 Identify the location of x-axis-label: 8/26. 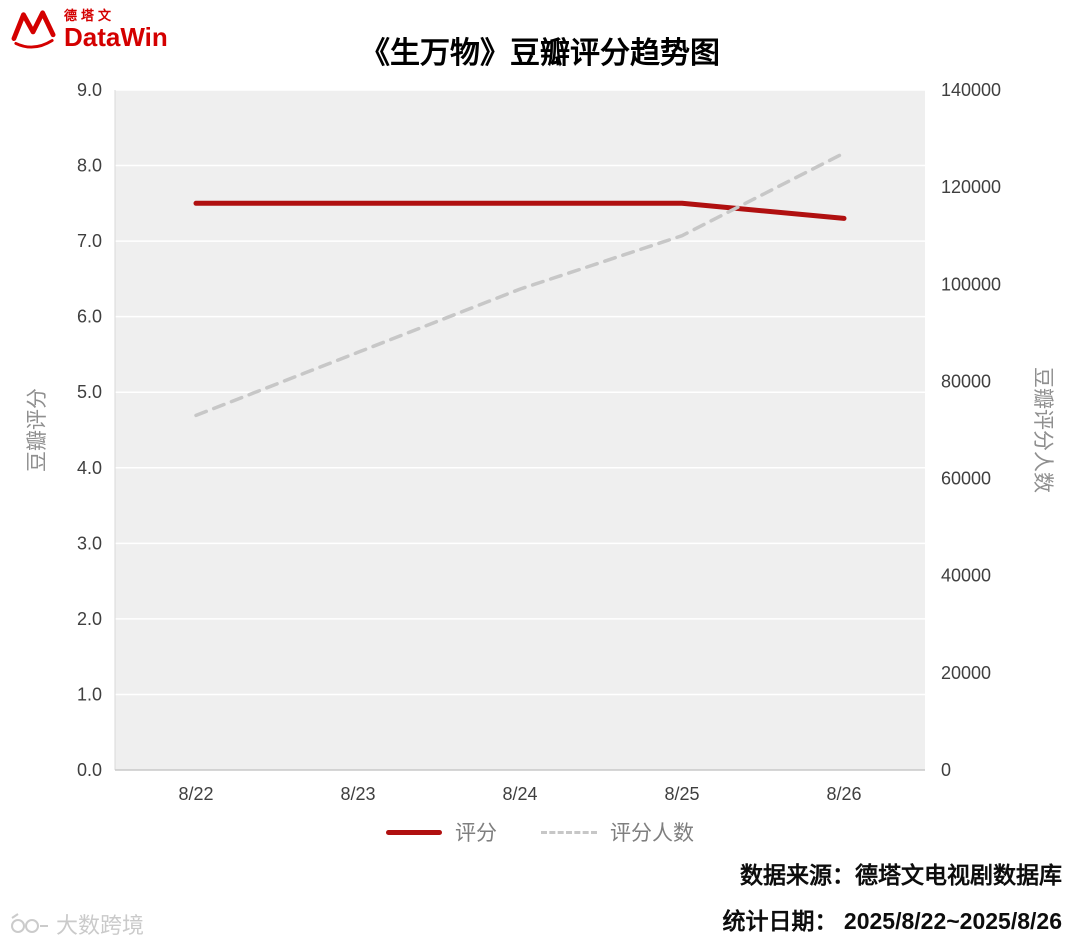
(843, 794).